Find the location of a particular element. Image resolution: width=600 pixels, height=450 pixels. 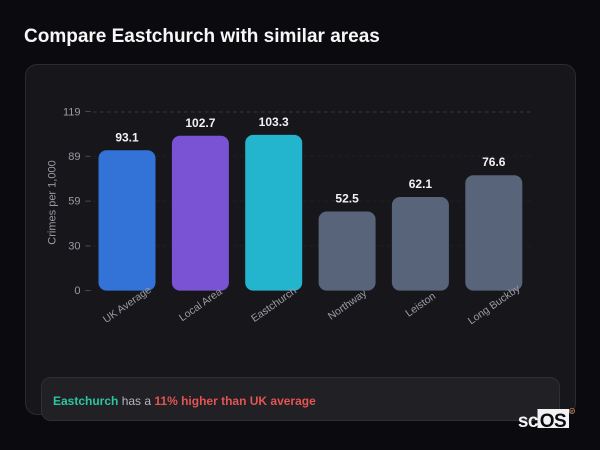

svg-text: 59 is located at coordinates (74, 202).